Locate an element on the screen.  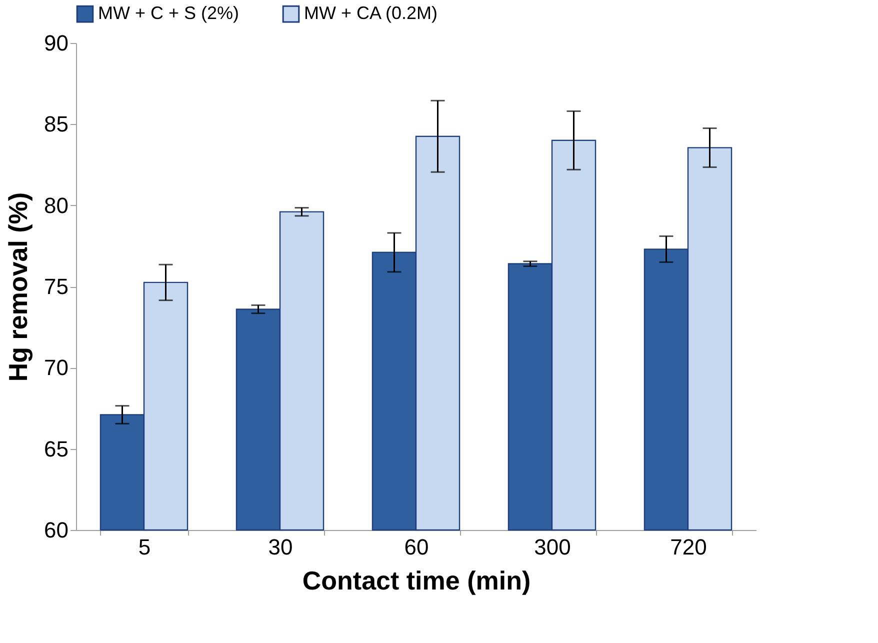
x-axis-title: Contact time (min) is located at coordinates (416, 581).